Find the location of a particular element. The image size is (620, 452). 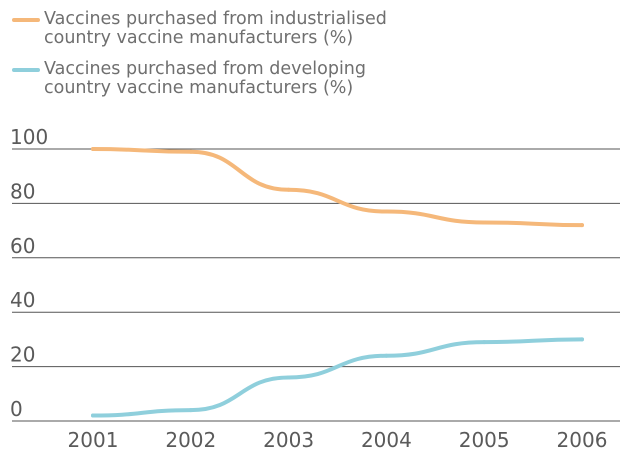

point-developing-2001 is located at coordinates (93, 415).